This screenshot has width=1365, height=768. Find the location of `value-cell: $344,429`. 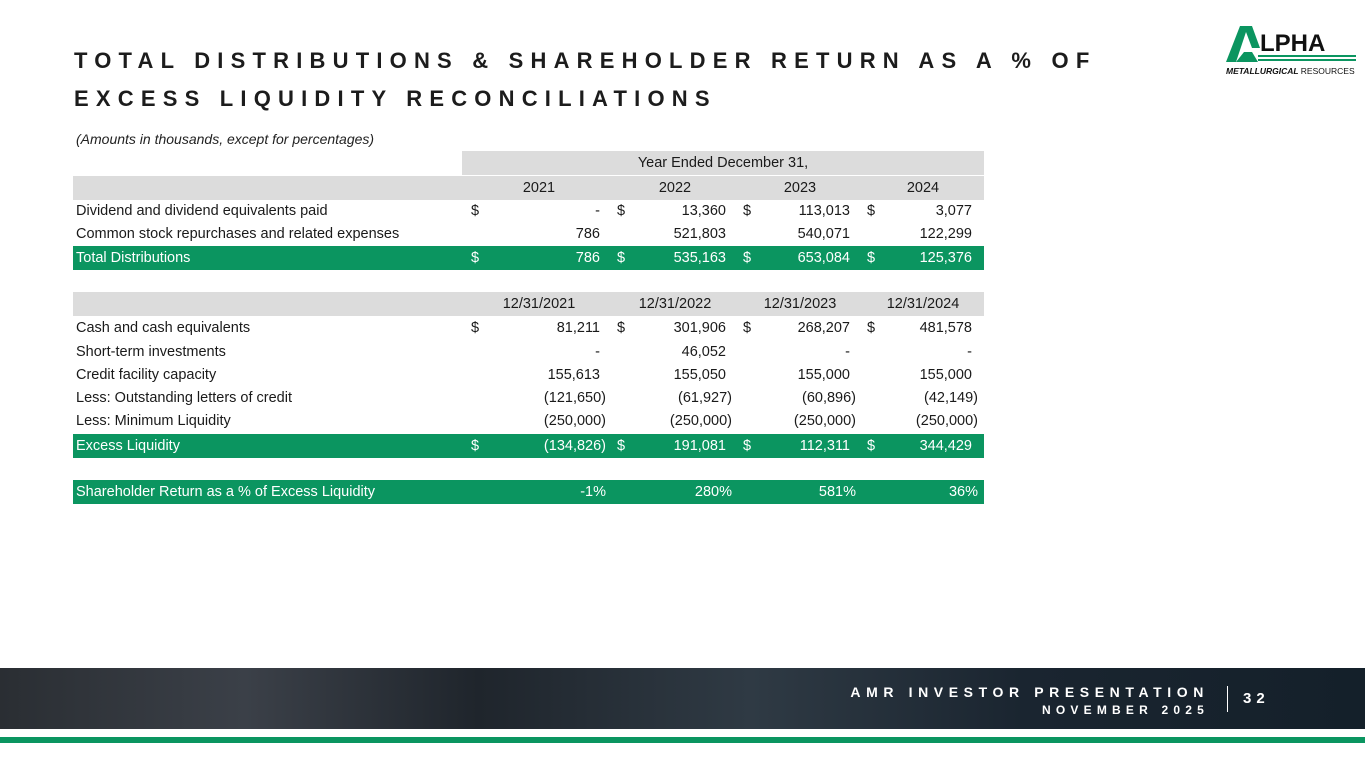

value-cell: $344,429 is located at coordinates (923, 446).